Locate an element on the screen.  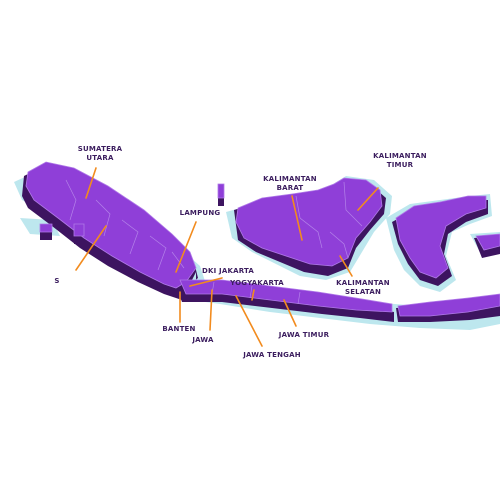
leader-yogyakarta is located at coordinates (253, 295).